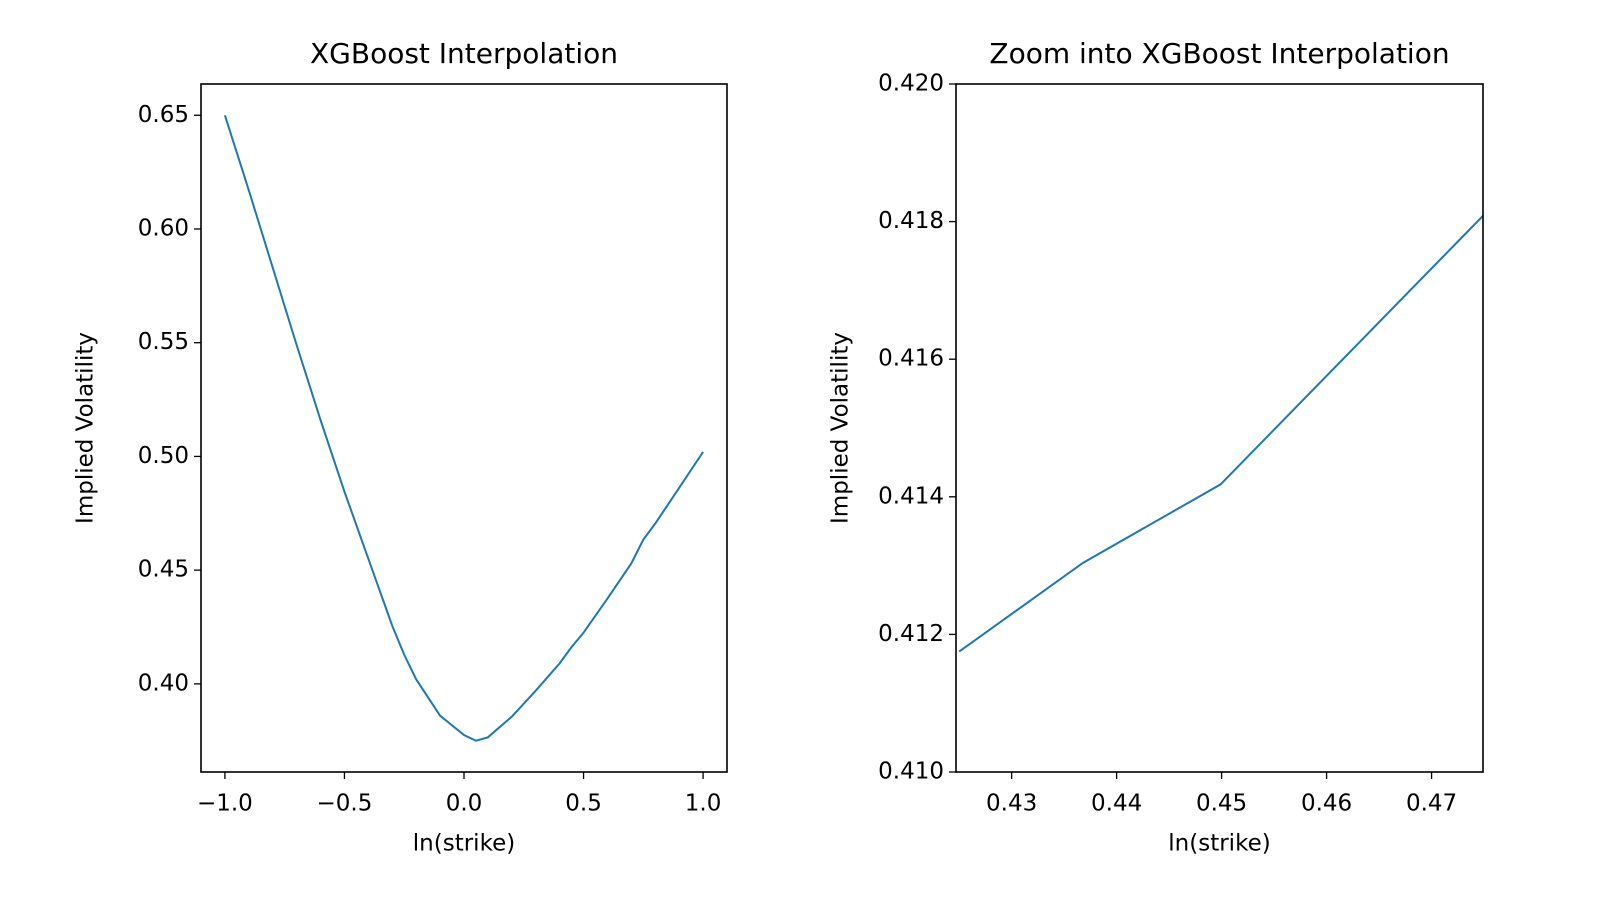 Image resolution: width=1600 pixels, height=900 pixels. I want to click on y-tick-label: 0.45, so click(163, 570).